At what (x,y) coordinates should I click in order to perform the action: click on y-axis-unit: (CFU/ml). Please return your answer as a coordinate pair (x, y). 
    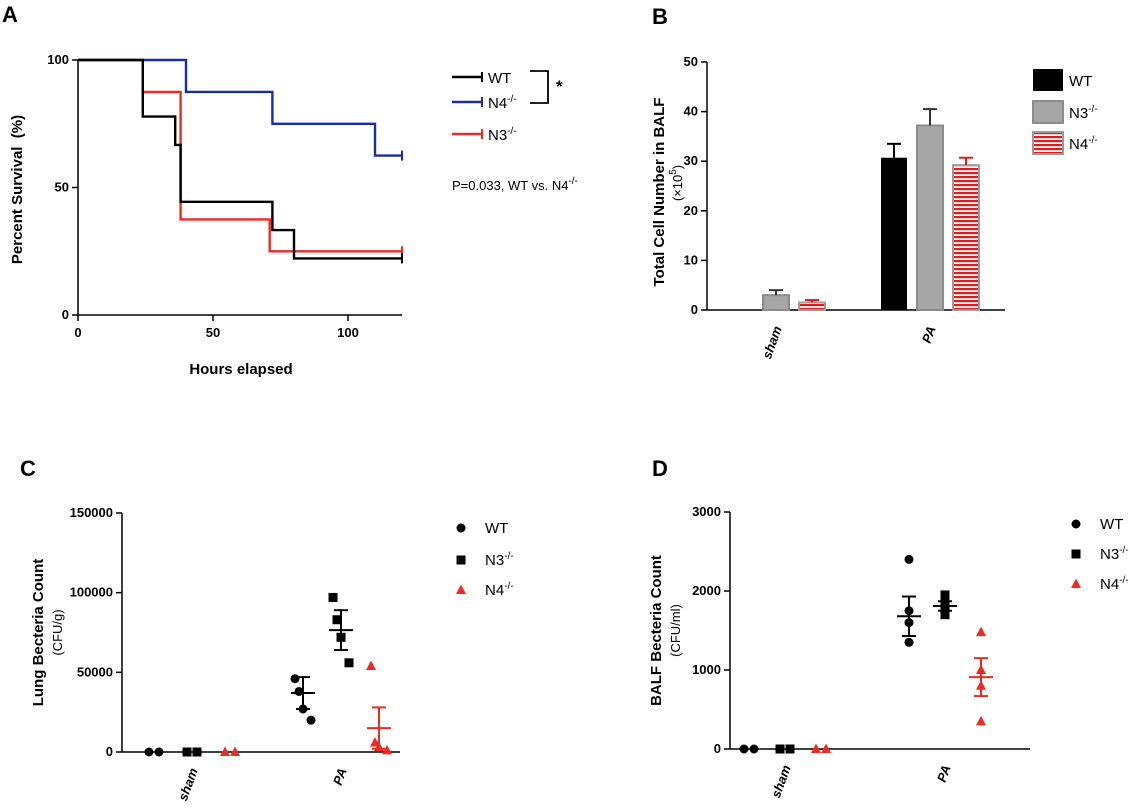
    Looking at the image, I should click on (675, 630).